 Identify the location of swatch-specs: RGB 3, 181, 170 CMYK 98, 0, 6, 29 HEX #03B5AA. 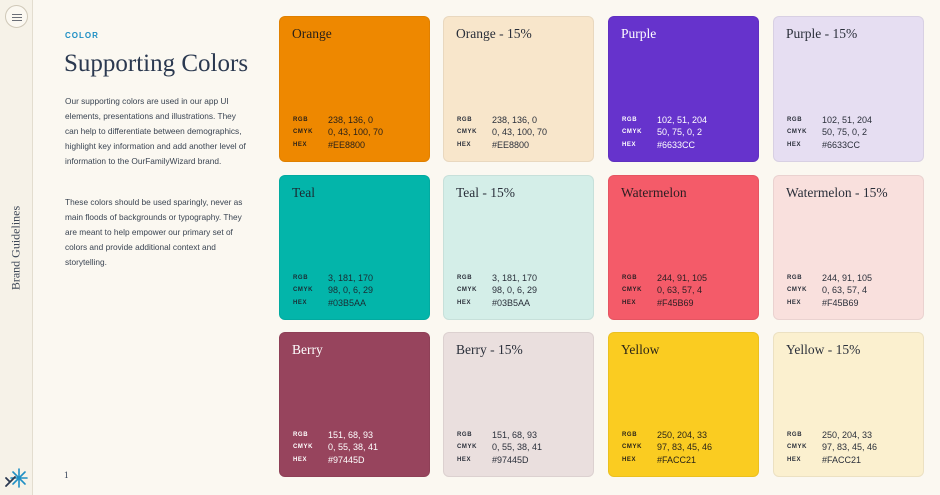
(333, 291).